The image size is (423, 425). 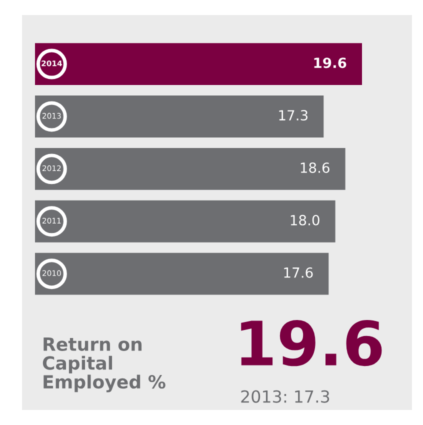 I want to click on data-label: 17.3, so click(x=293, y=115).